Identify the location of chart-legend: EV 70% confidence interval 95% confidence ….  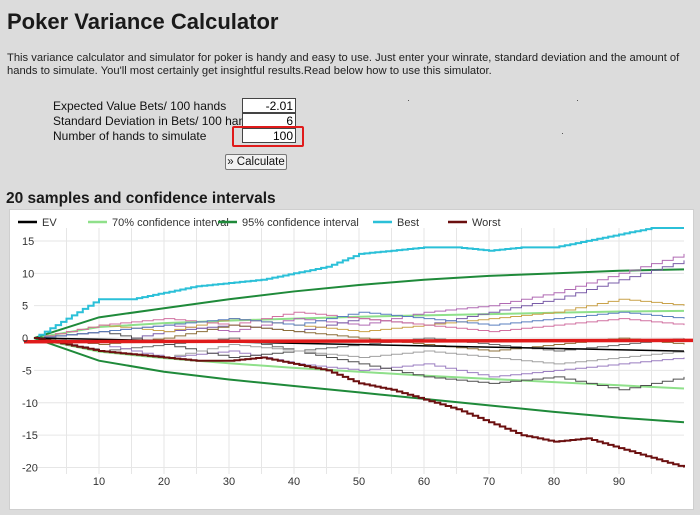
(259, 223).